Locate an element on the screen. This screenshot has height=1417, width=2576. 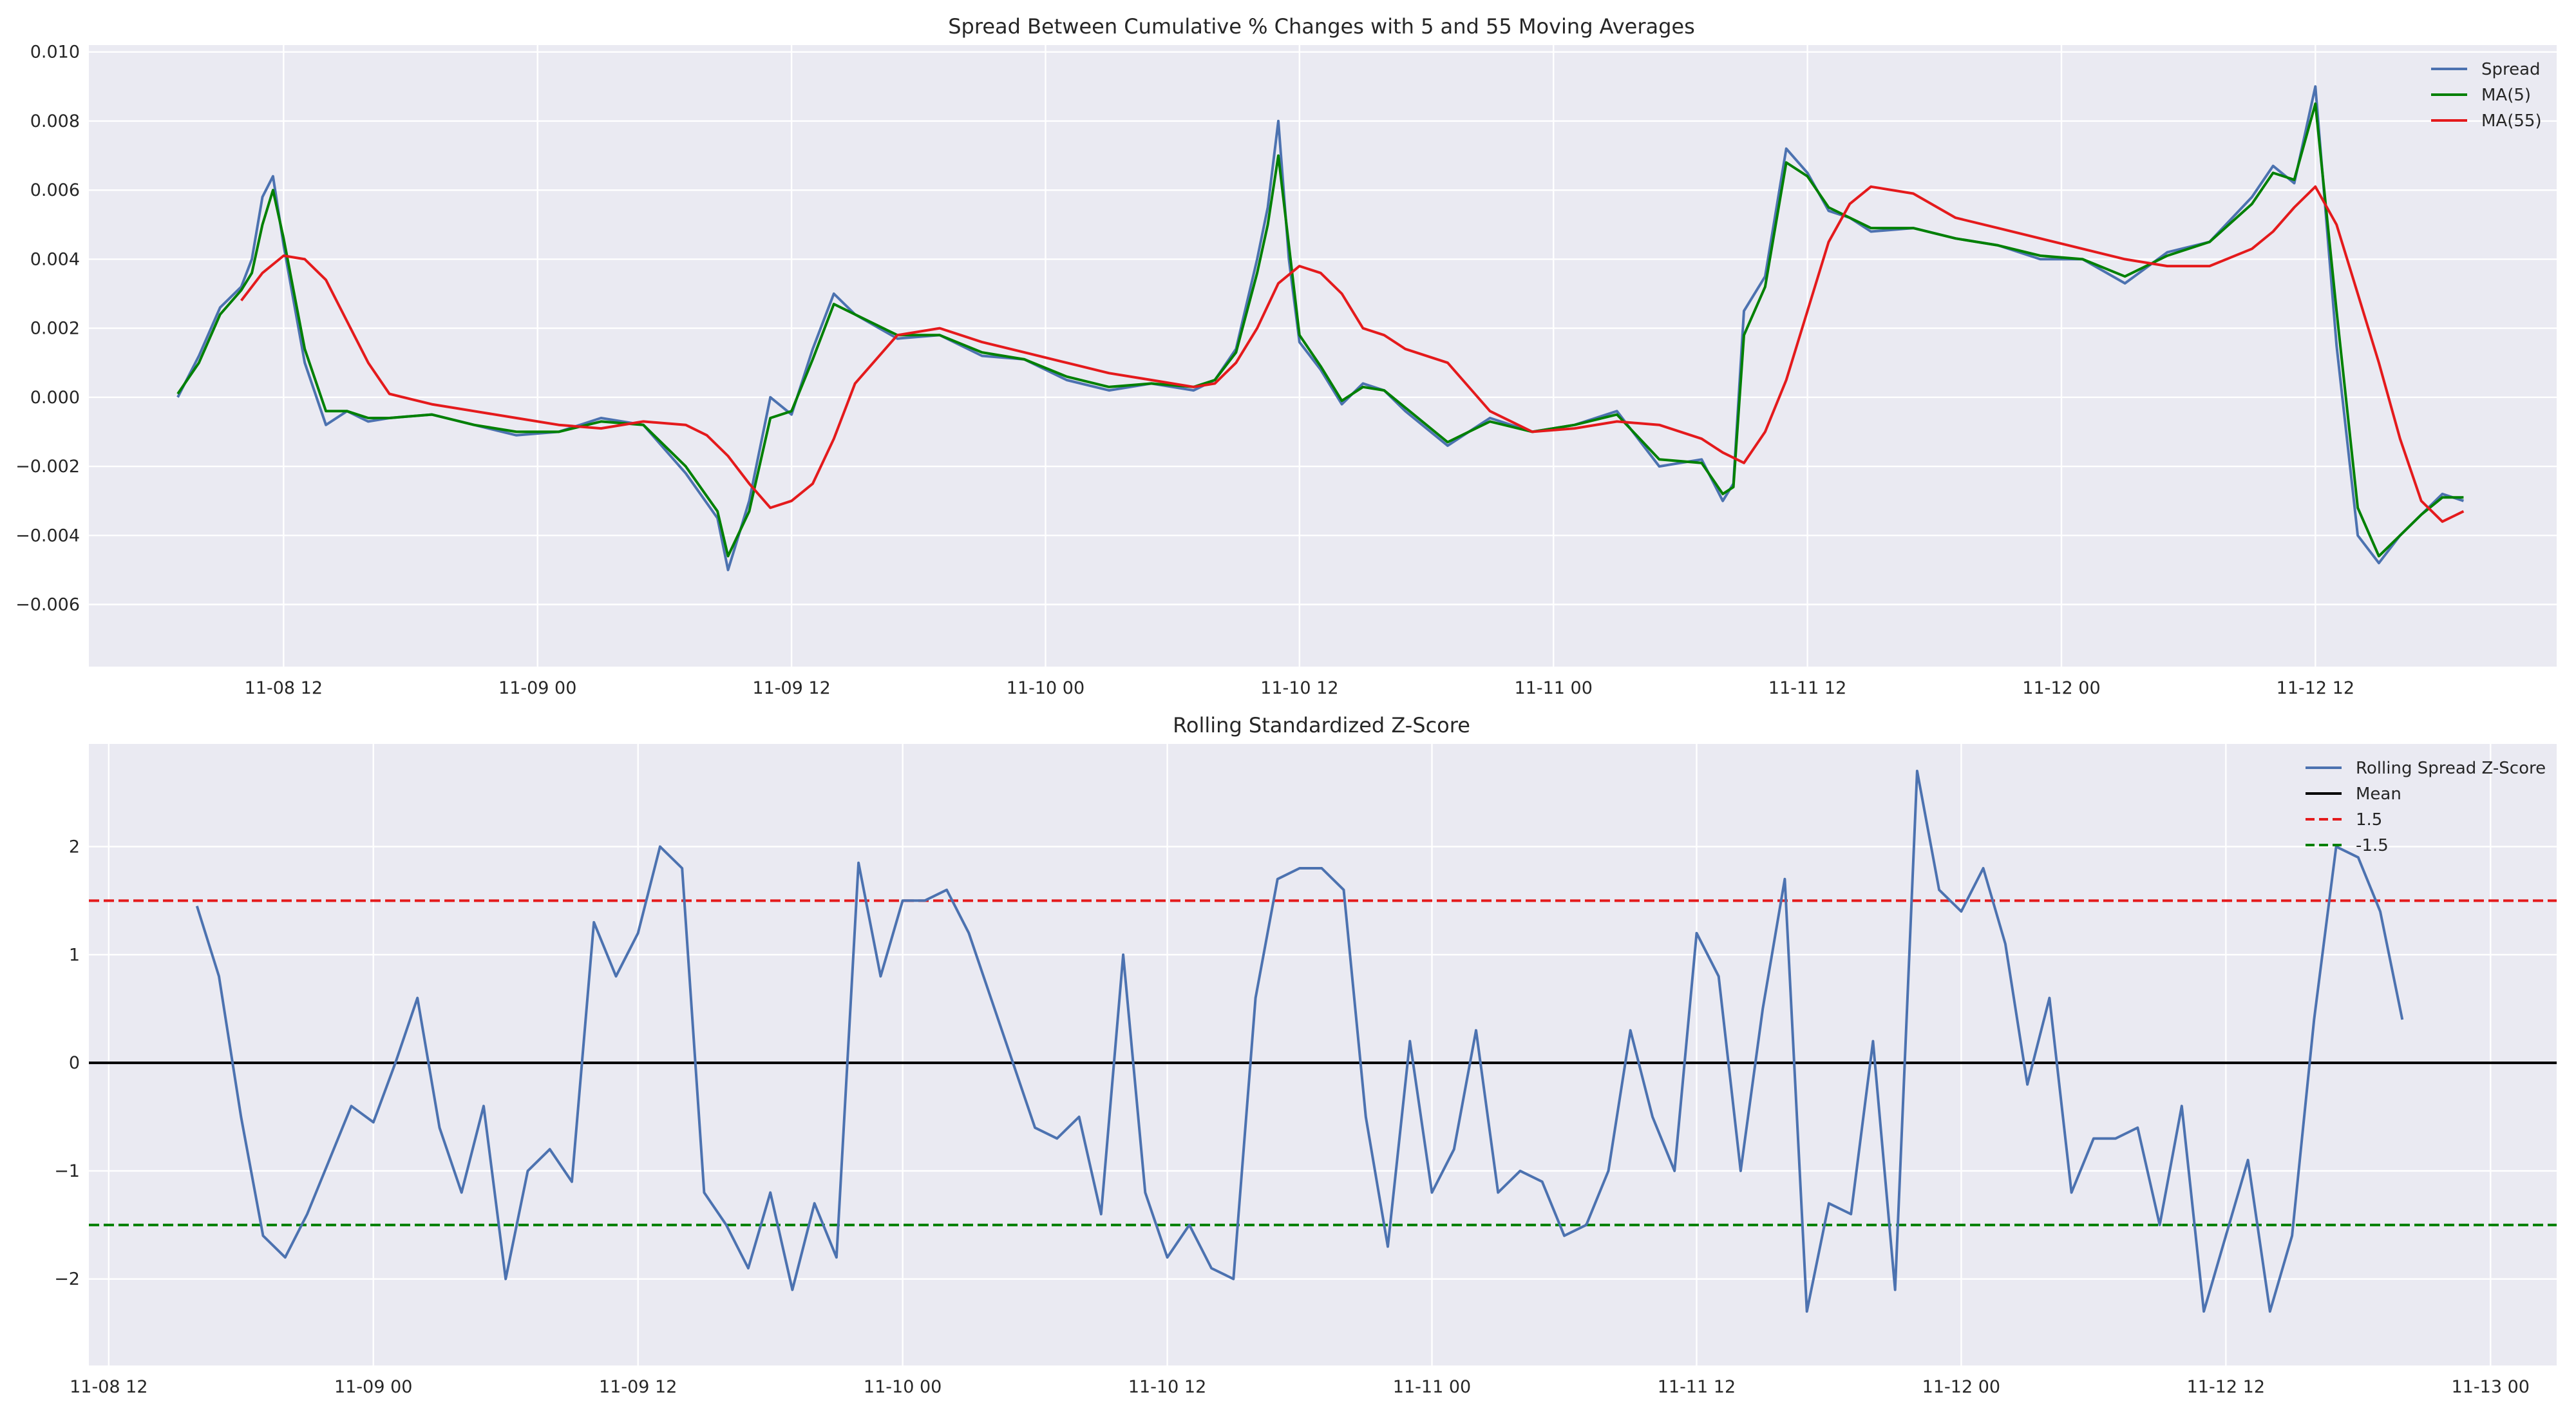
legend-label: 1.5 is located at coordinates (2369, 820).